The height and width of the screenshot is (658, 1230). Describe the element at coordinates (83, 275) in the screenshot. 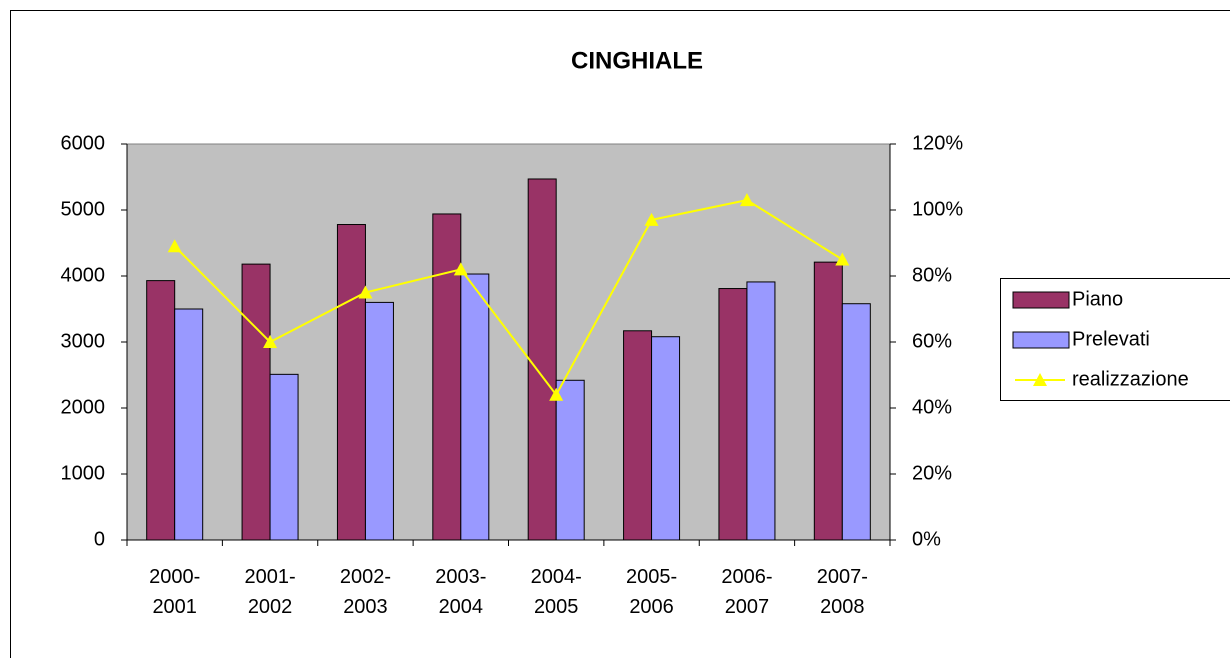

I see `y-tick-label: 4000` at that location.